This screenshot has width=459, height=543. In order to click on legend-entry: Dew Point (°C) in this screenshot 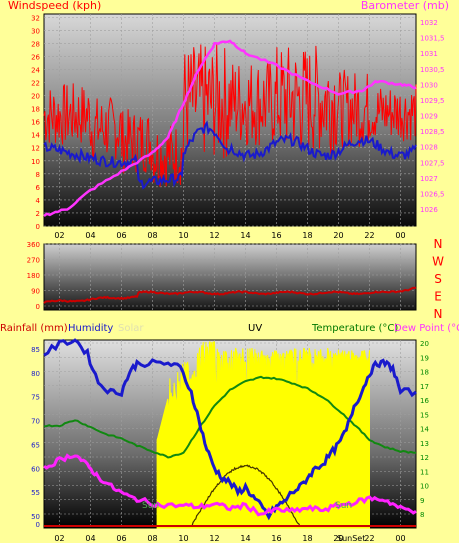, I will do `click(426, 328)`.